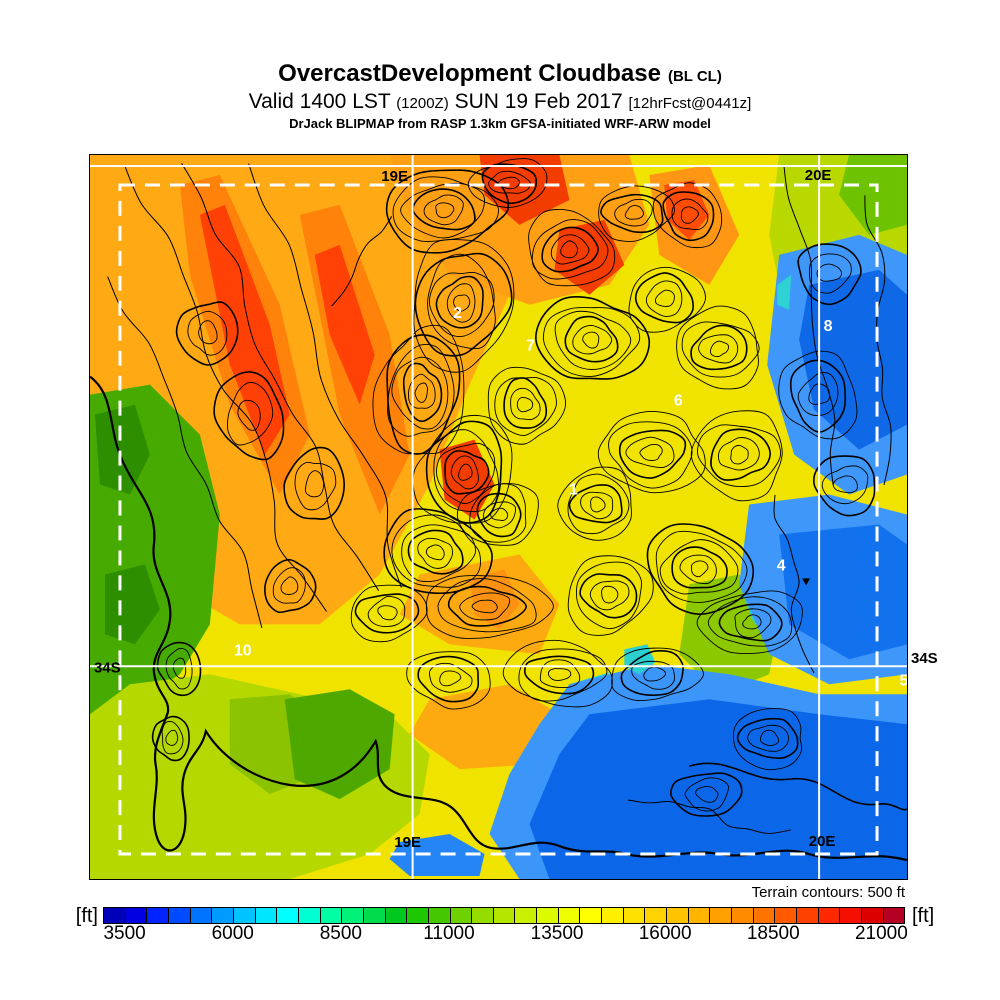 Image resolution: width=1000 pixels, height=1000 pixels. I want to click on valid-time: Valid 1400 LST, so click(319, 101).